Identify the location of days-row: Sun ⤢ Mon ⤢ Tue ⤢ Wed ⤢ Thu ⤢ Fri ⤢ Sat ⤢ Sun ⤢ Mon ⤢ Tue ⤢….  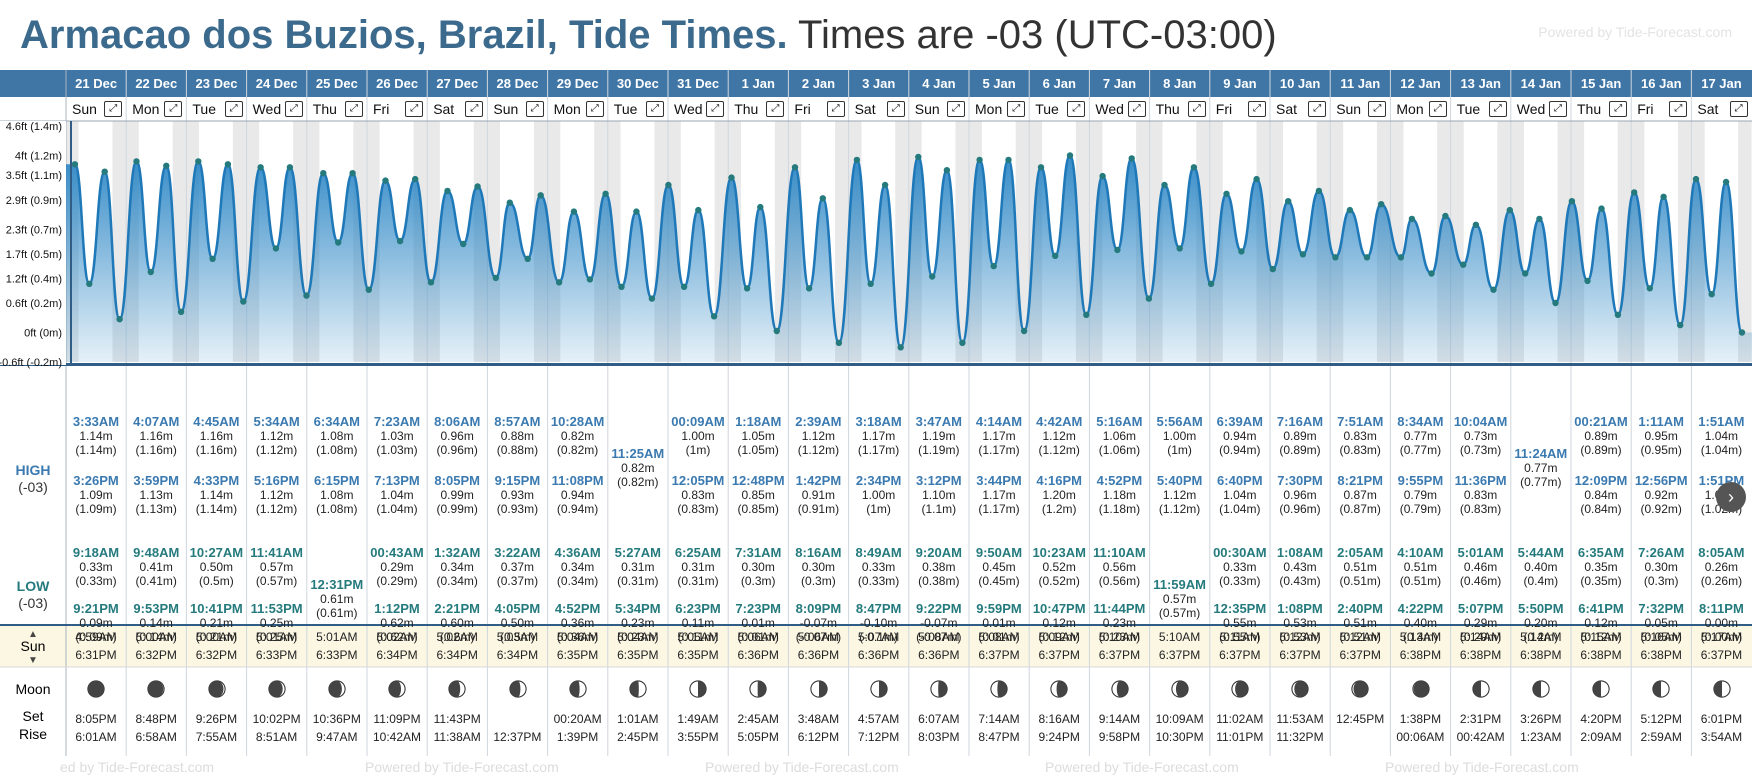
(876, 109).